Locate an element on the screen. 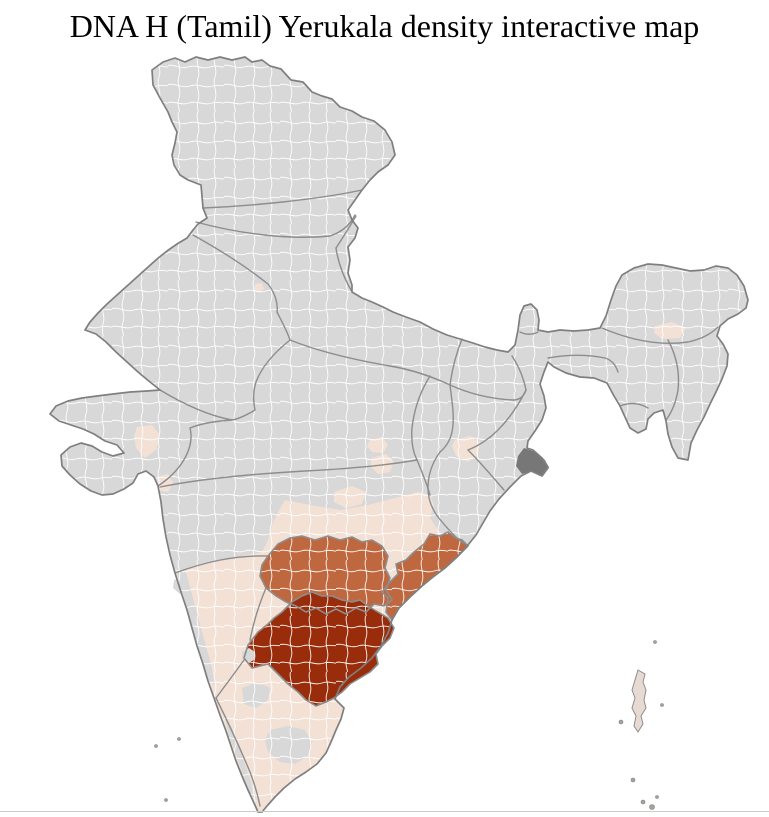 The width and height of the screenshot is (769, 817). island-dot-andaman-north is located at coordinates (655, 642).